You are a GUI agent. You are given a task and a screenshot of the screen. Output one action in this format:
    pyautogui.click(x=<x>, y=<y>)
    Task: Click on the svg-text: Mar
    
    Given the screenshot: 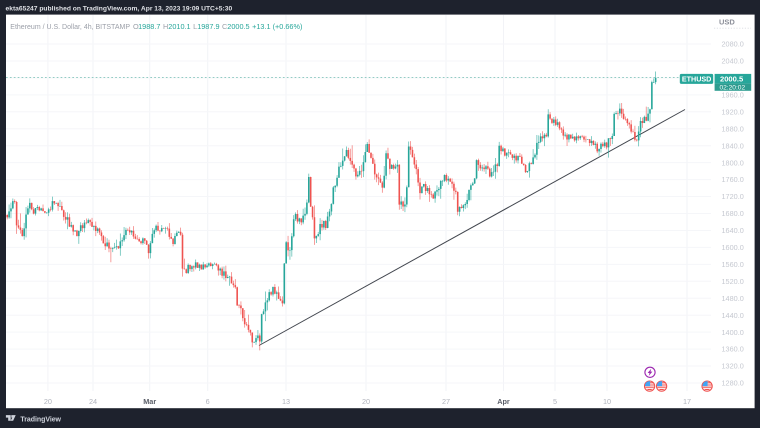 What is the action you would take?
    pyautogui.click(x=149, y=401)
    